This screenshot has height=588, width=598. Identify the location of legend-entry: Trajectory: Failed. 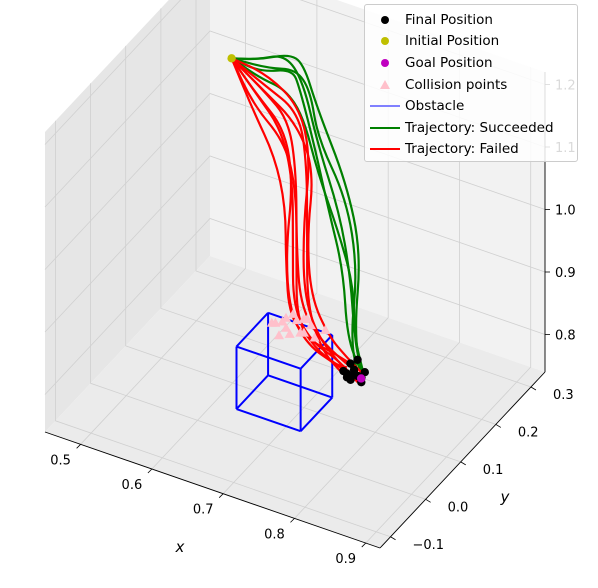
(471, 150).